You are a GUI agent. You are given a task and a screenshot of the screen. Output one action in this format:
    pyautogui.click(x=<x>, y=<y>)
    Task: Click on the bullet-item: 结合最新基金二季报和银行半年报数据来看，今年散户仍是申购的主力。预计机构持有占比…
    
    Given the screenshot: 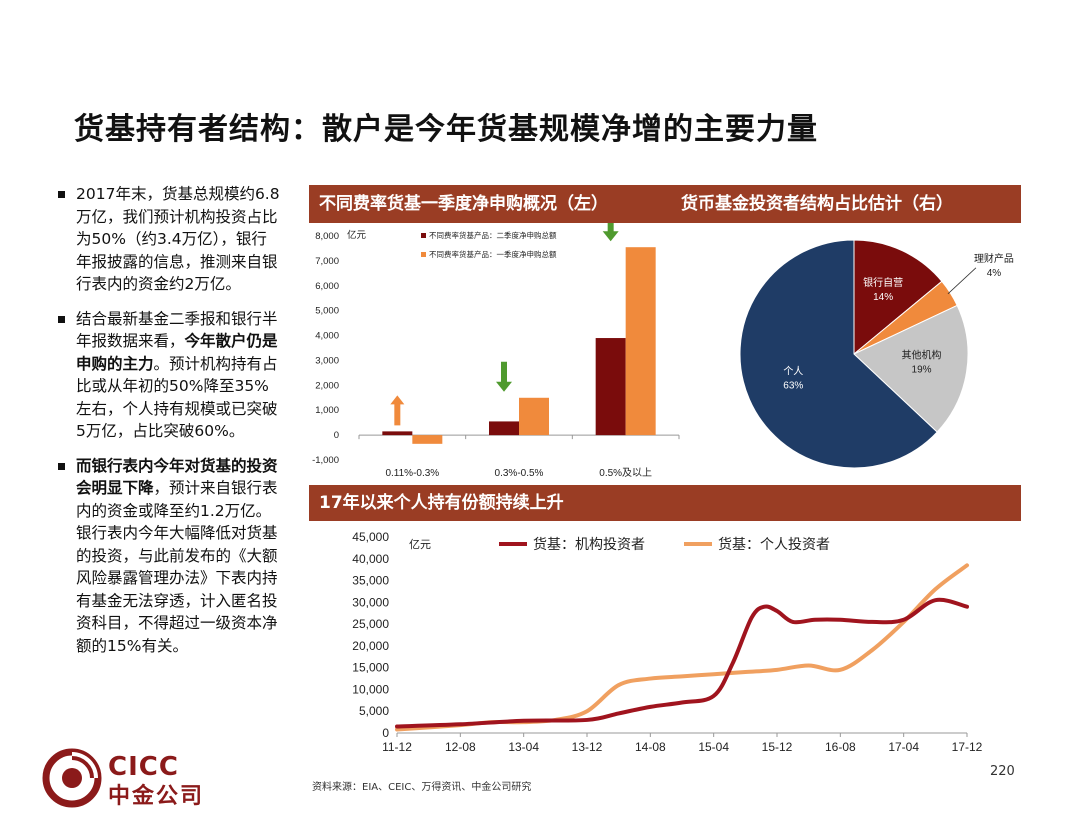 What is the action you would take?
    pyautogui.click(x=168, y=375)
    